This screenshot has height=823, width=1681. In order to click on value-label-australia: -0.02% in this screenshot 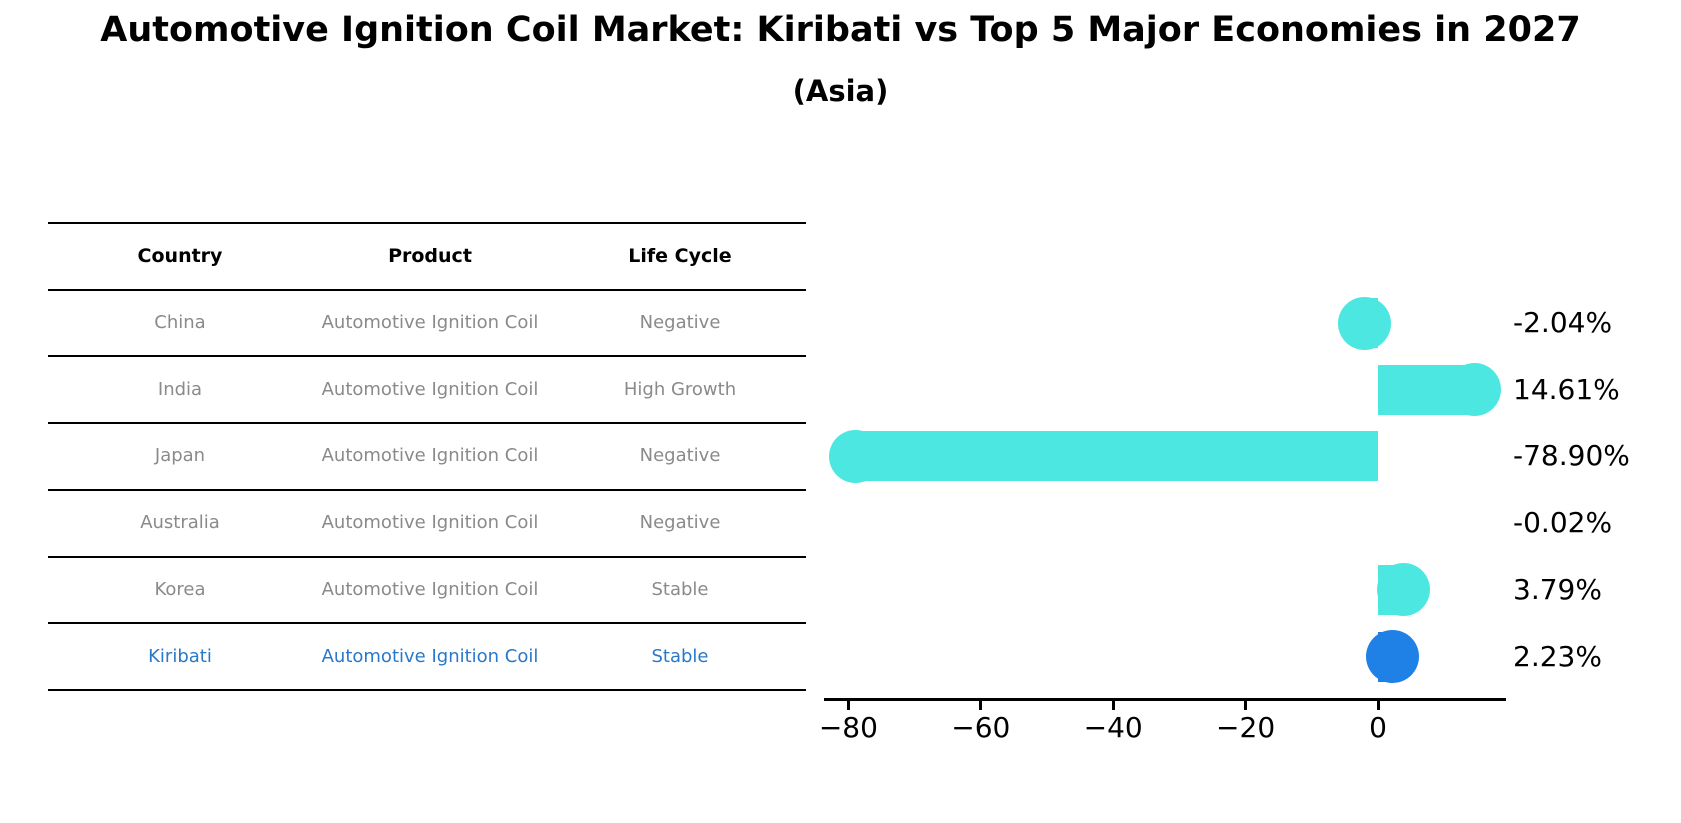, I will do `click(1563, 523)`.